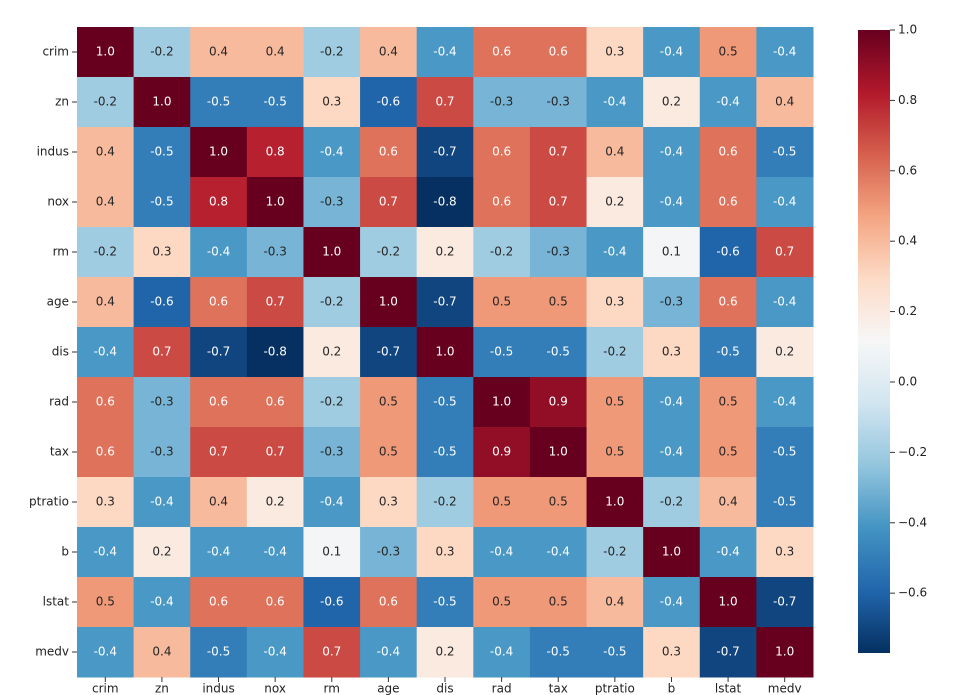 The width and height of the screenshot is (963, 695). Describe the element at coordinates (59, 402) in the screenshot. I see `y-tick-label: rad` at that location.